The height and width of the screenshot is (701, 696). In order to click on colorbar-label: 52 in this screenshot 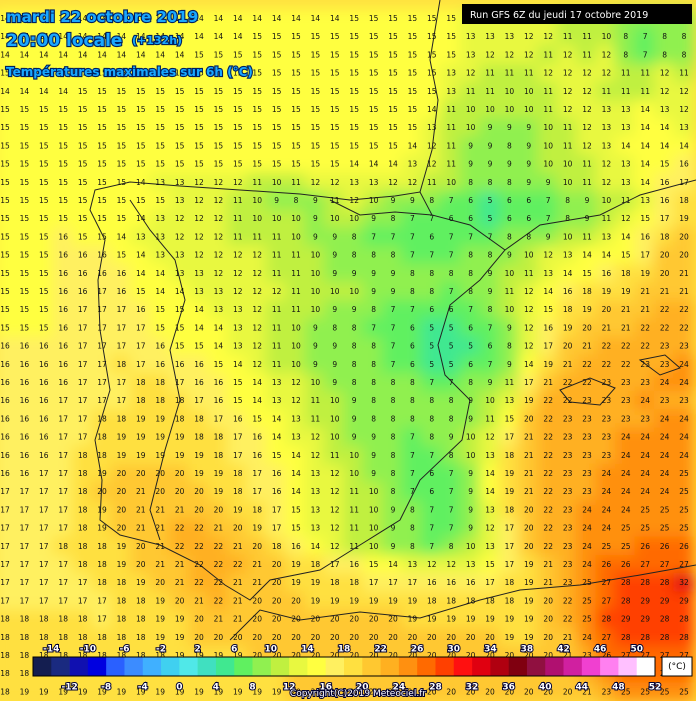, I will do `click(655, 688)`.